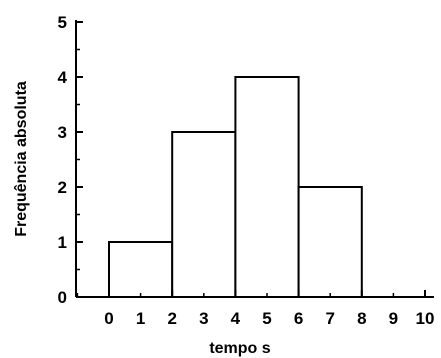  I want to click on x-tick-label: 0, so click(108, 318).